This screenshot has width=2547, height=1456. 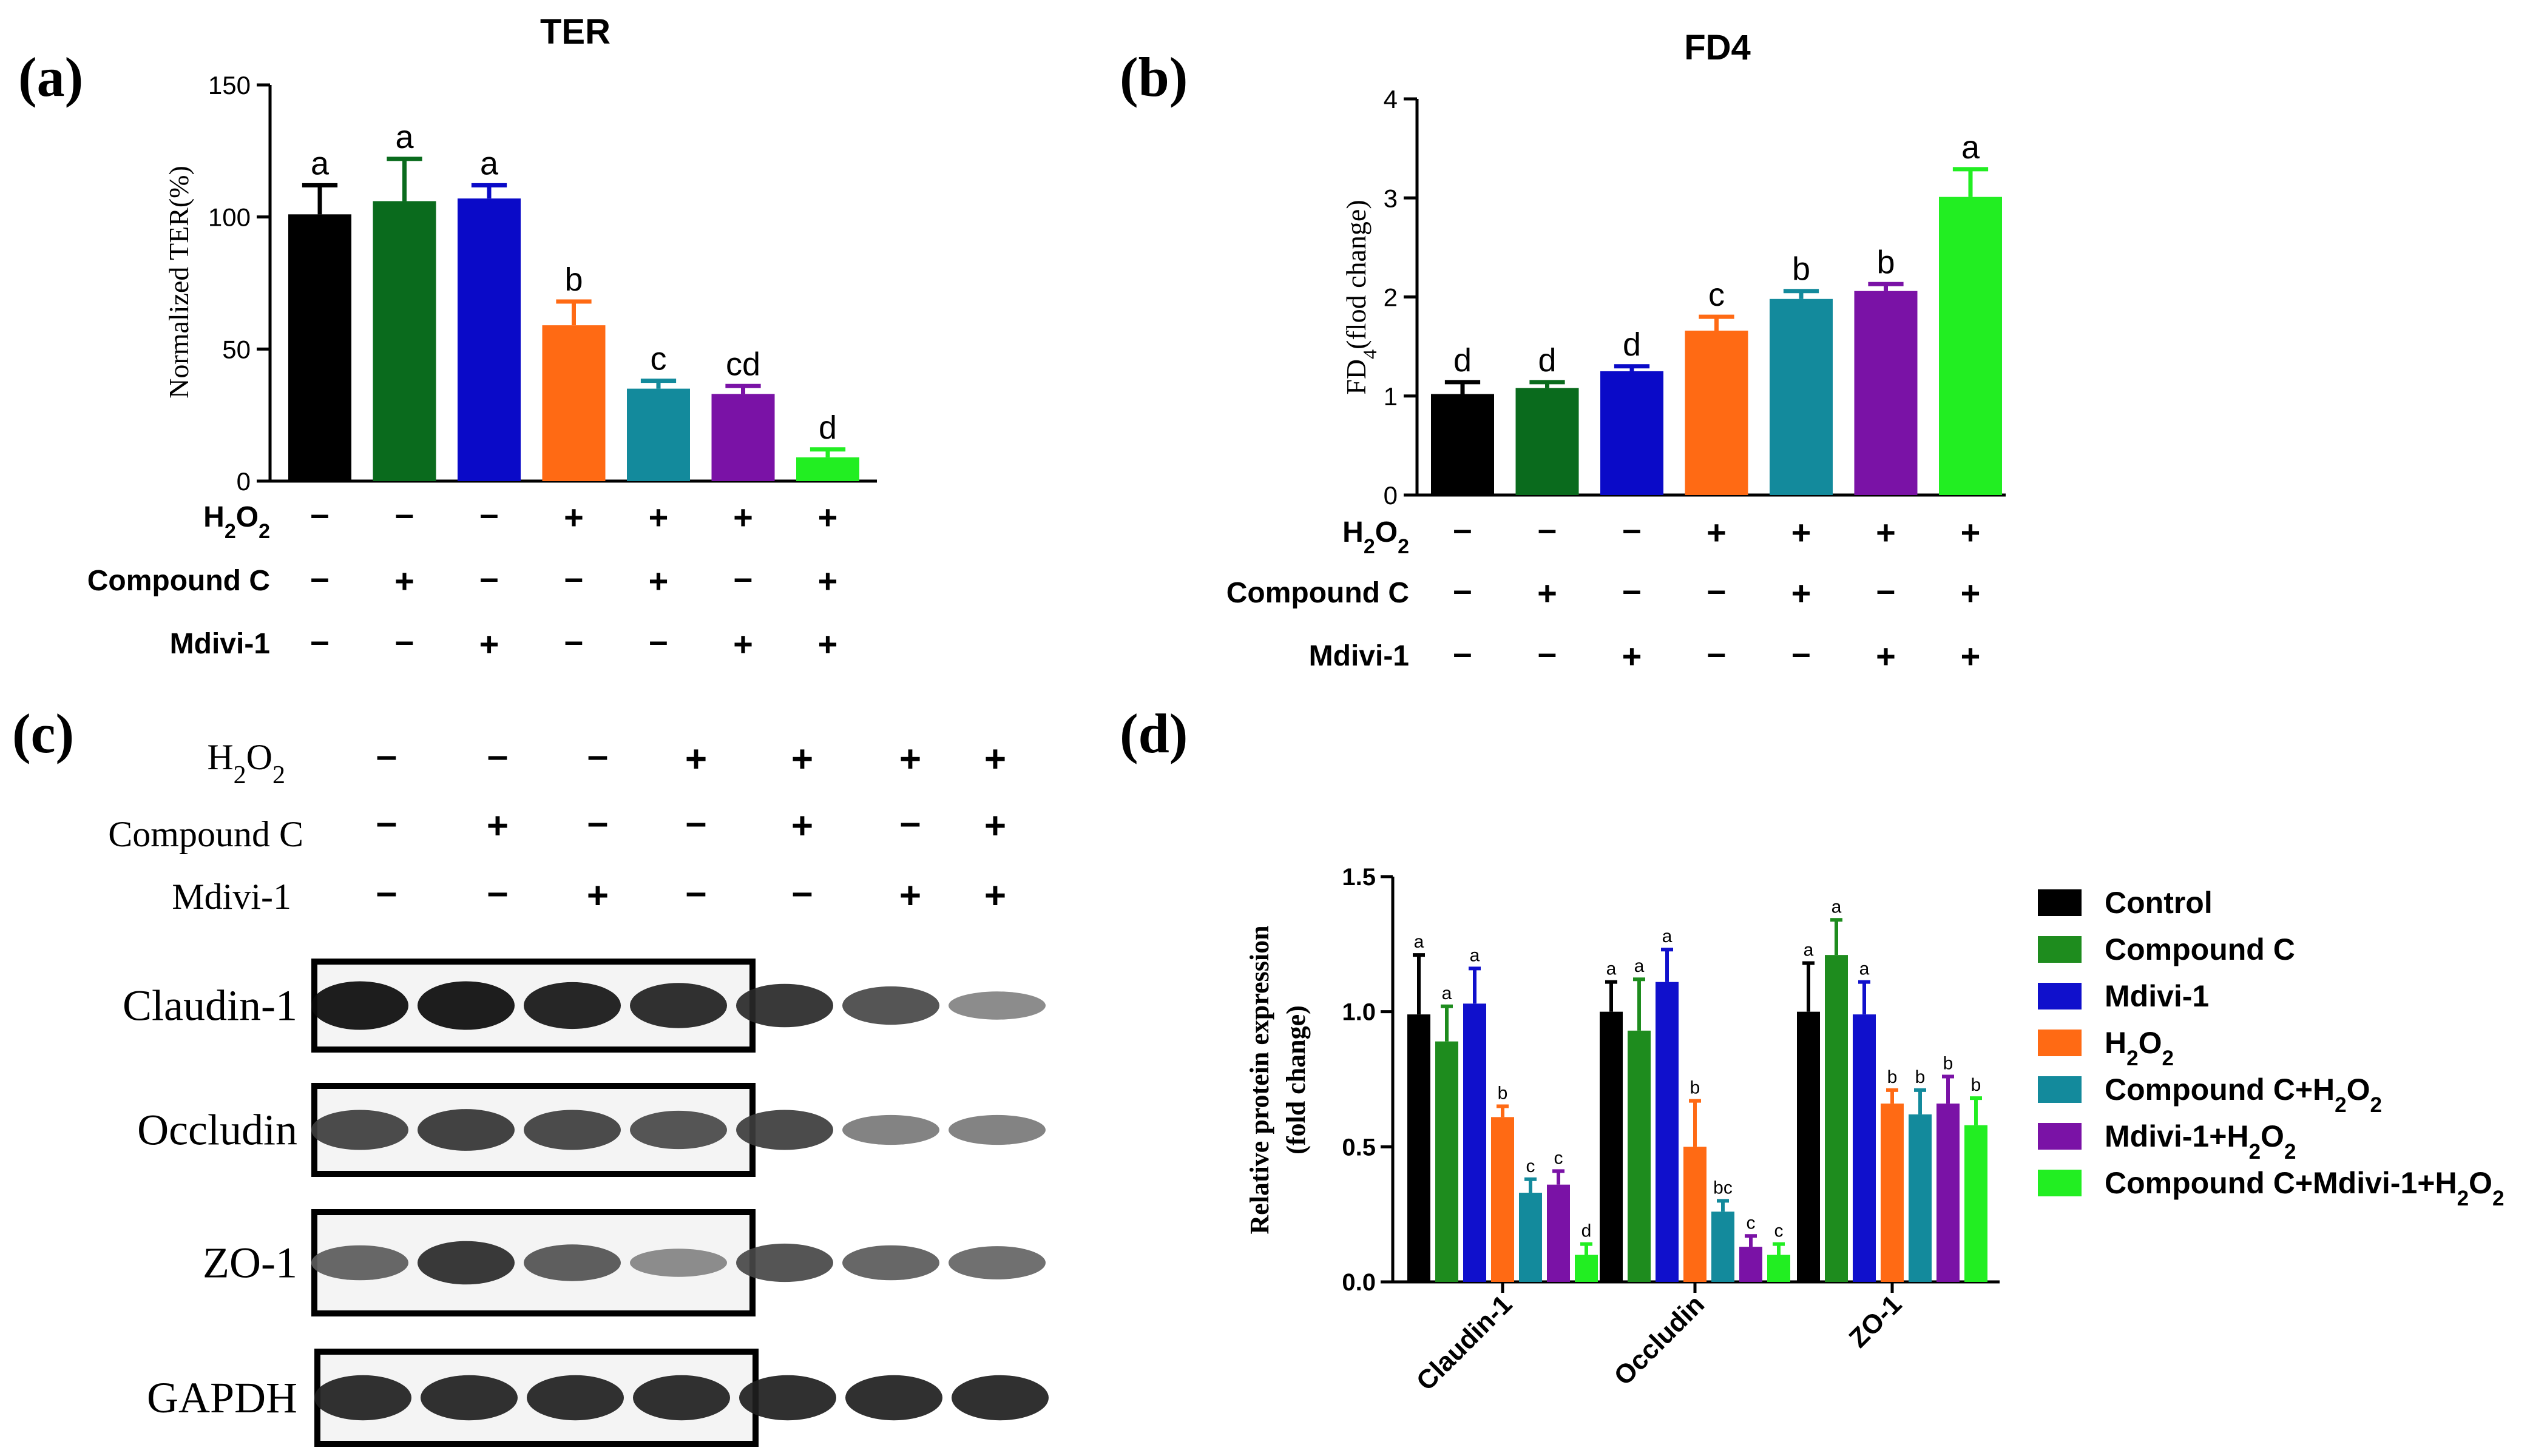 What do you see at coordinates (1462, 360) in the screenshot?
I see `b-sig-label: d` at bounding box center [1462, 360].